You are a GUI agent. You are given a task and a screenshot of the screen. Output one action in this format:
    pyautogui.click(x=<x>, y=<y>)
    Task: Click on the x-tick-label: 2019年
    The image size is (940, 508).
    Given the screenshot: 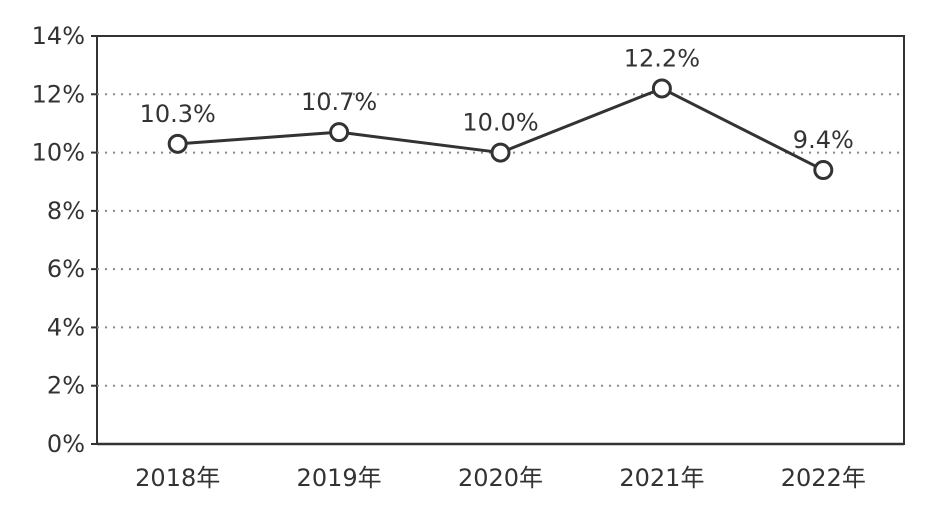 What is the action you would take?
    pyautogui.click(x=339, y=478)
    